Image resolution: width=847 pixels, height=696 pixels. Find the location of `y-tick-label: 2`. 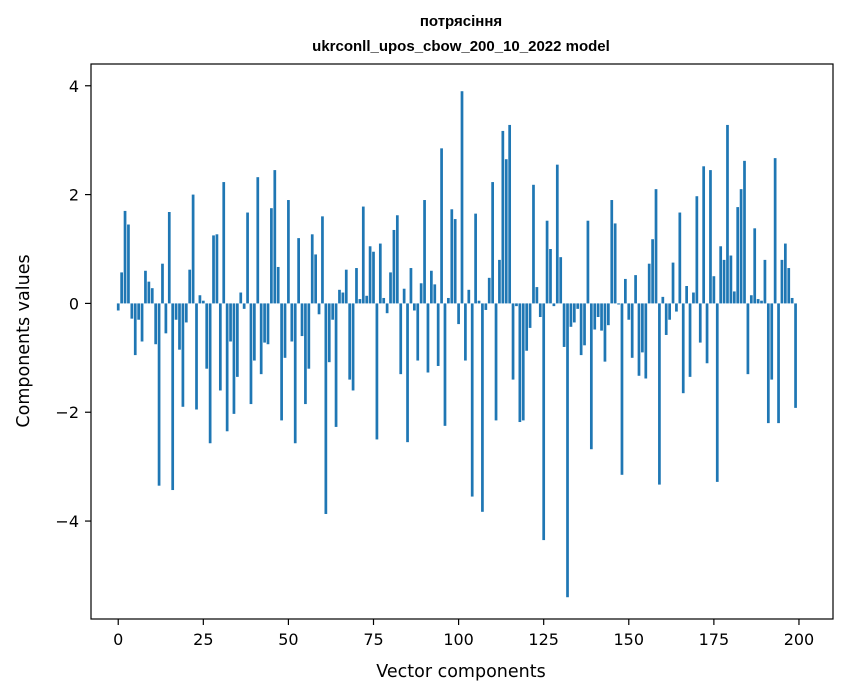

y-tick-label: 2 is located at coordinates (74, 195).